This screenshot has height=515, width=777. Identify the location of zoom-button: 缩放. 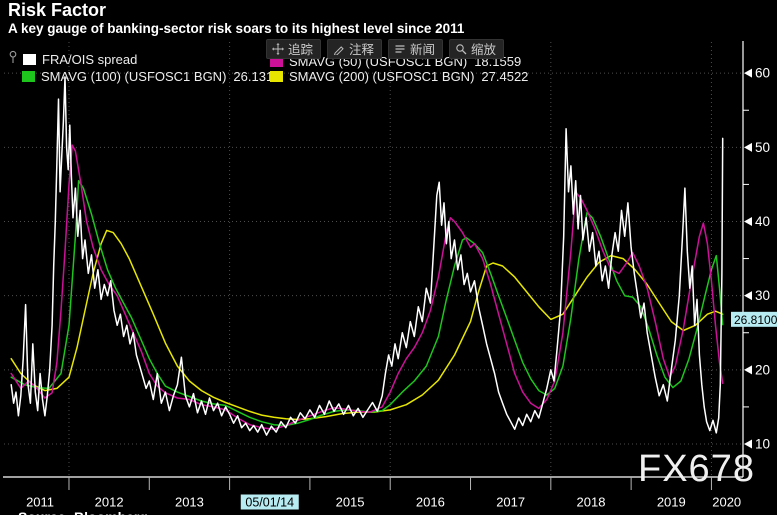
(477, 49).